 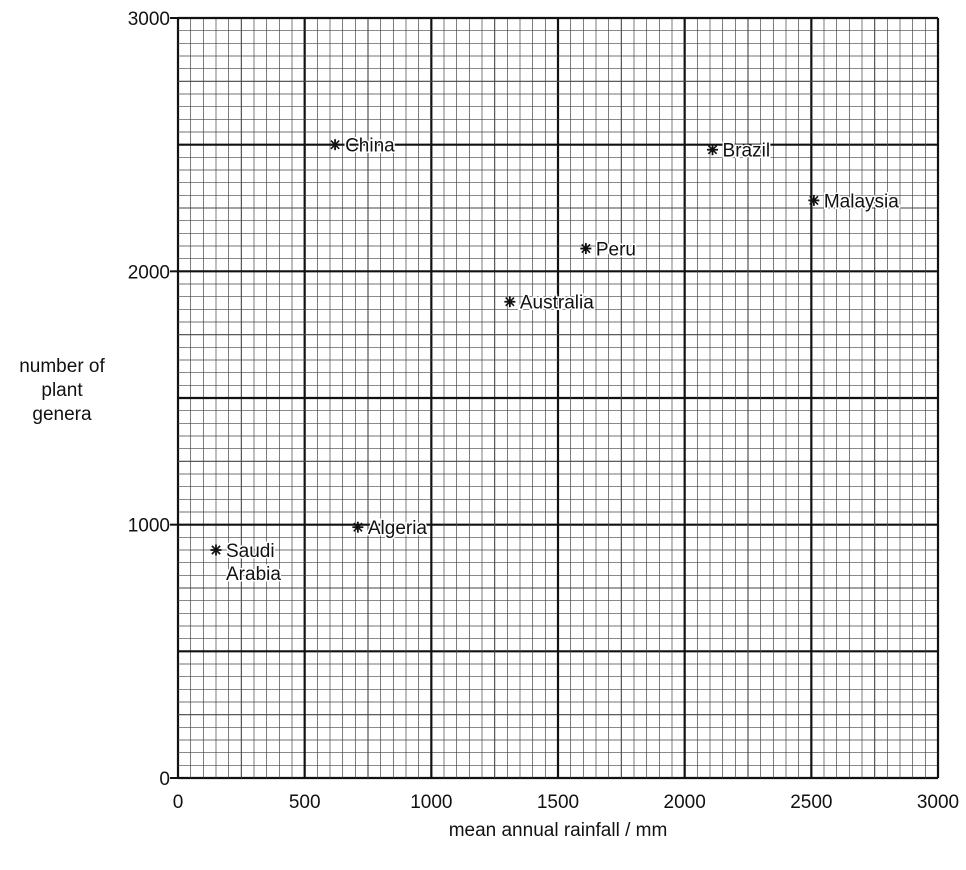 I want to click on data-point: Peru, so click(x=609, y=250).